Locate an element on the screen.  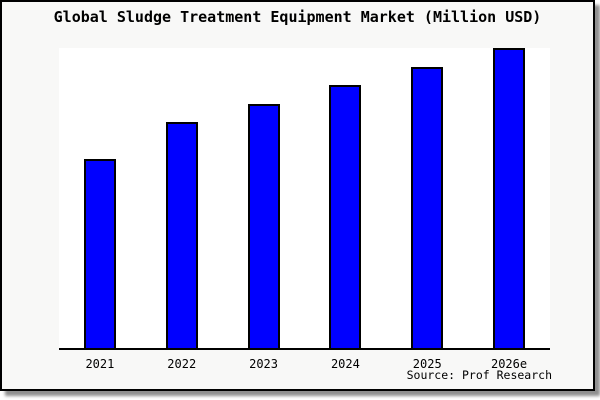
bar-2022 is located at coordinates (181, 235).